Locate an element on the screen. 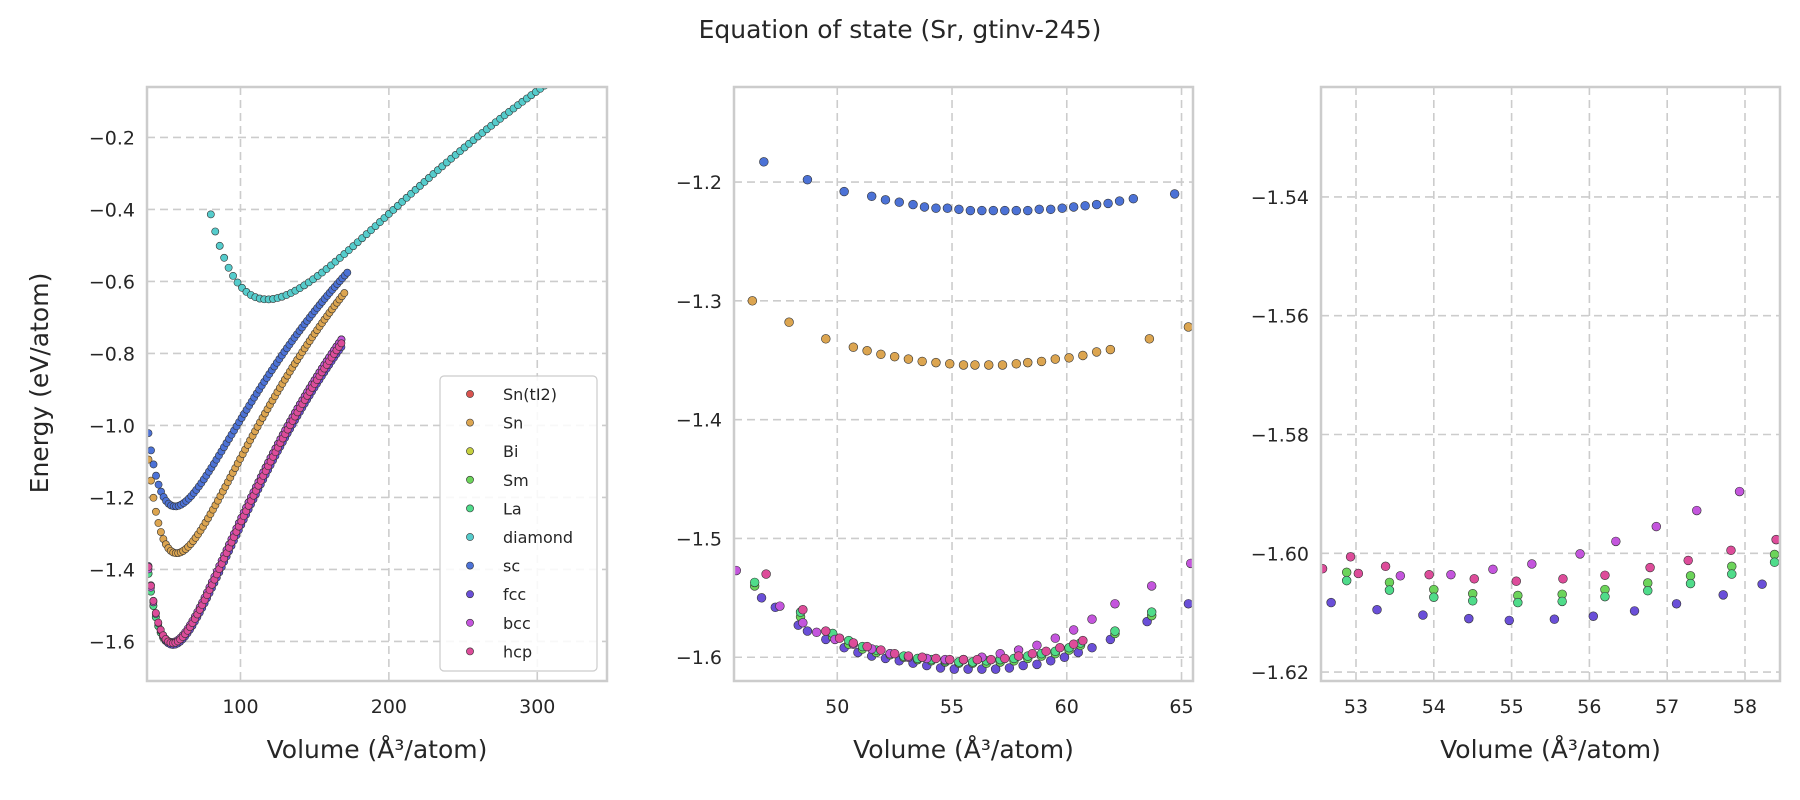  legend-label: La is located at coordinates (512, 508).